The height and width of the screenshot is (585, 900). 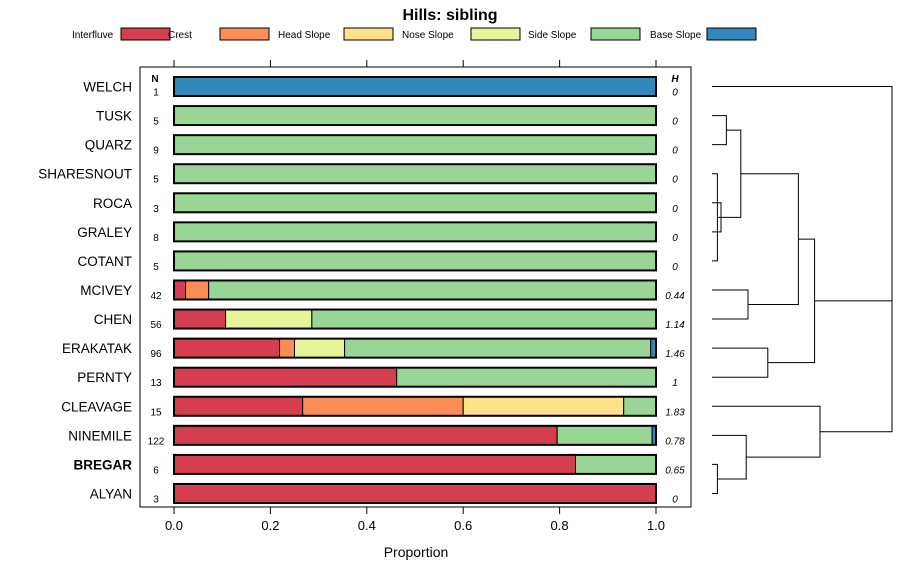 What do you see at coordinates (802, 226) in the screenshot?
I see `dendrogram-link-n` at bounding box center [802, 226].